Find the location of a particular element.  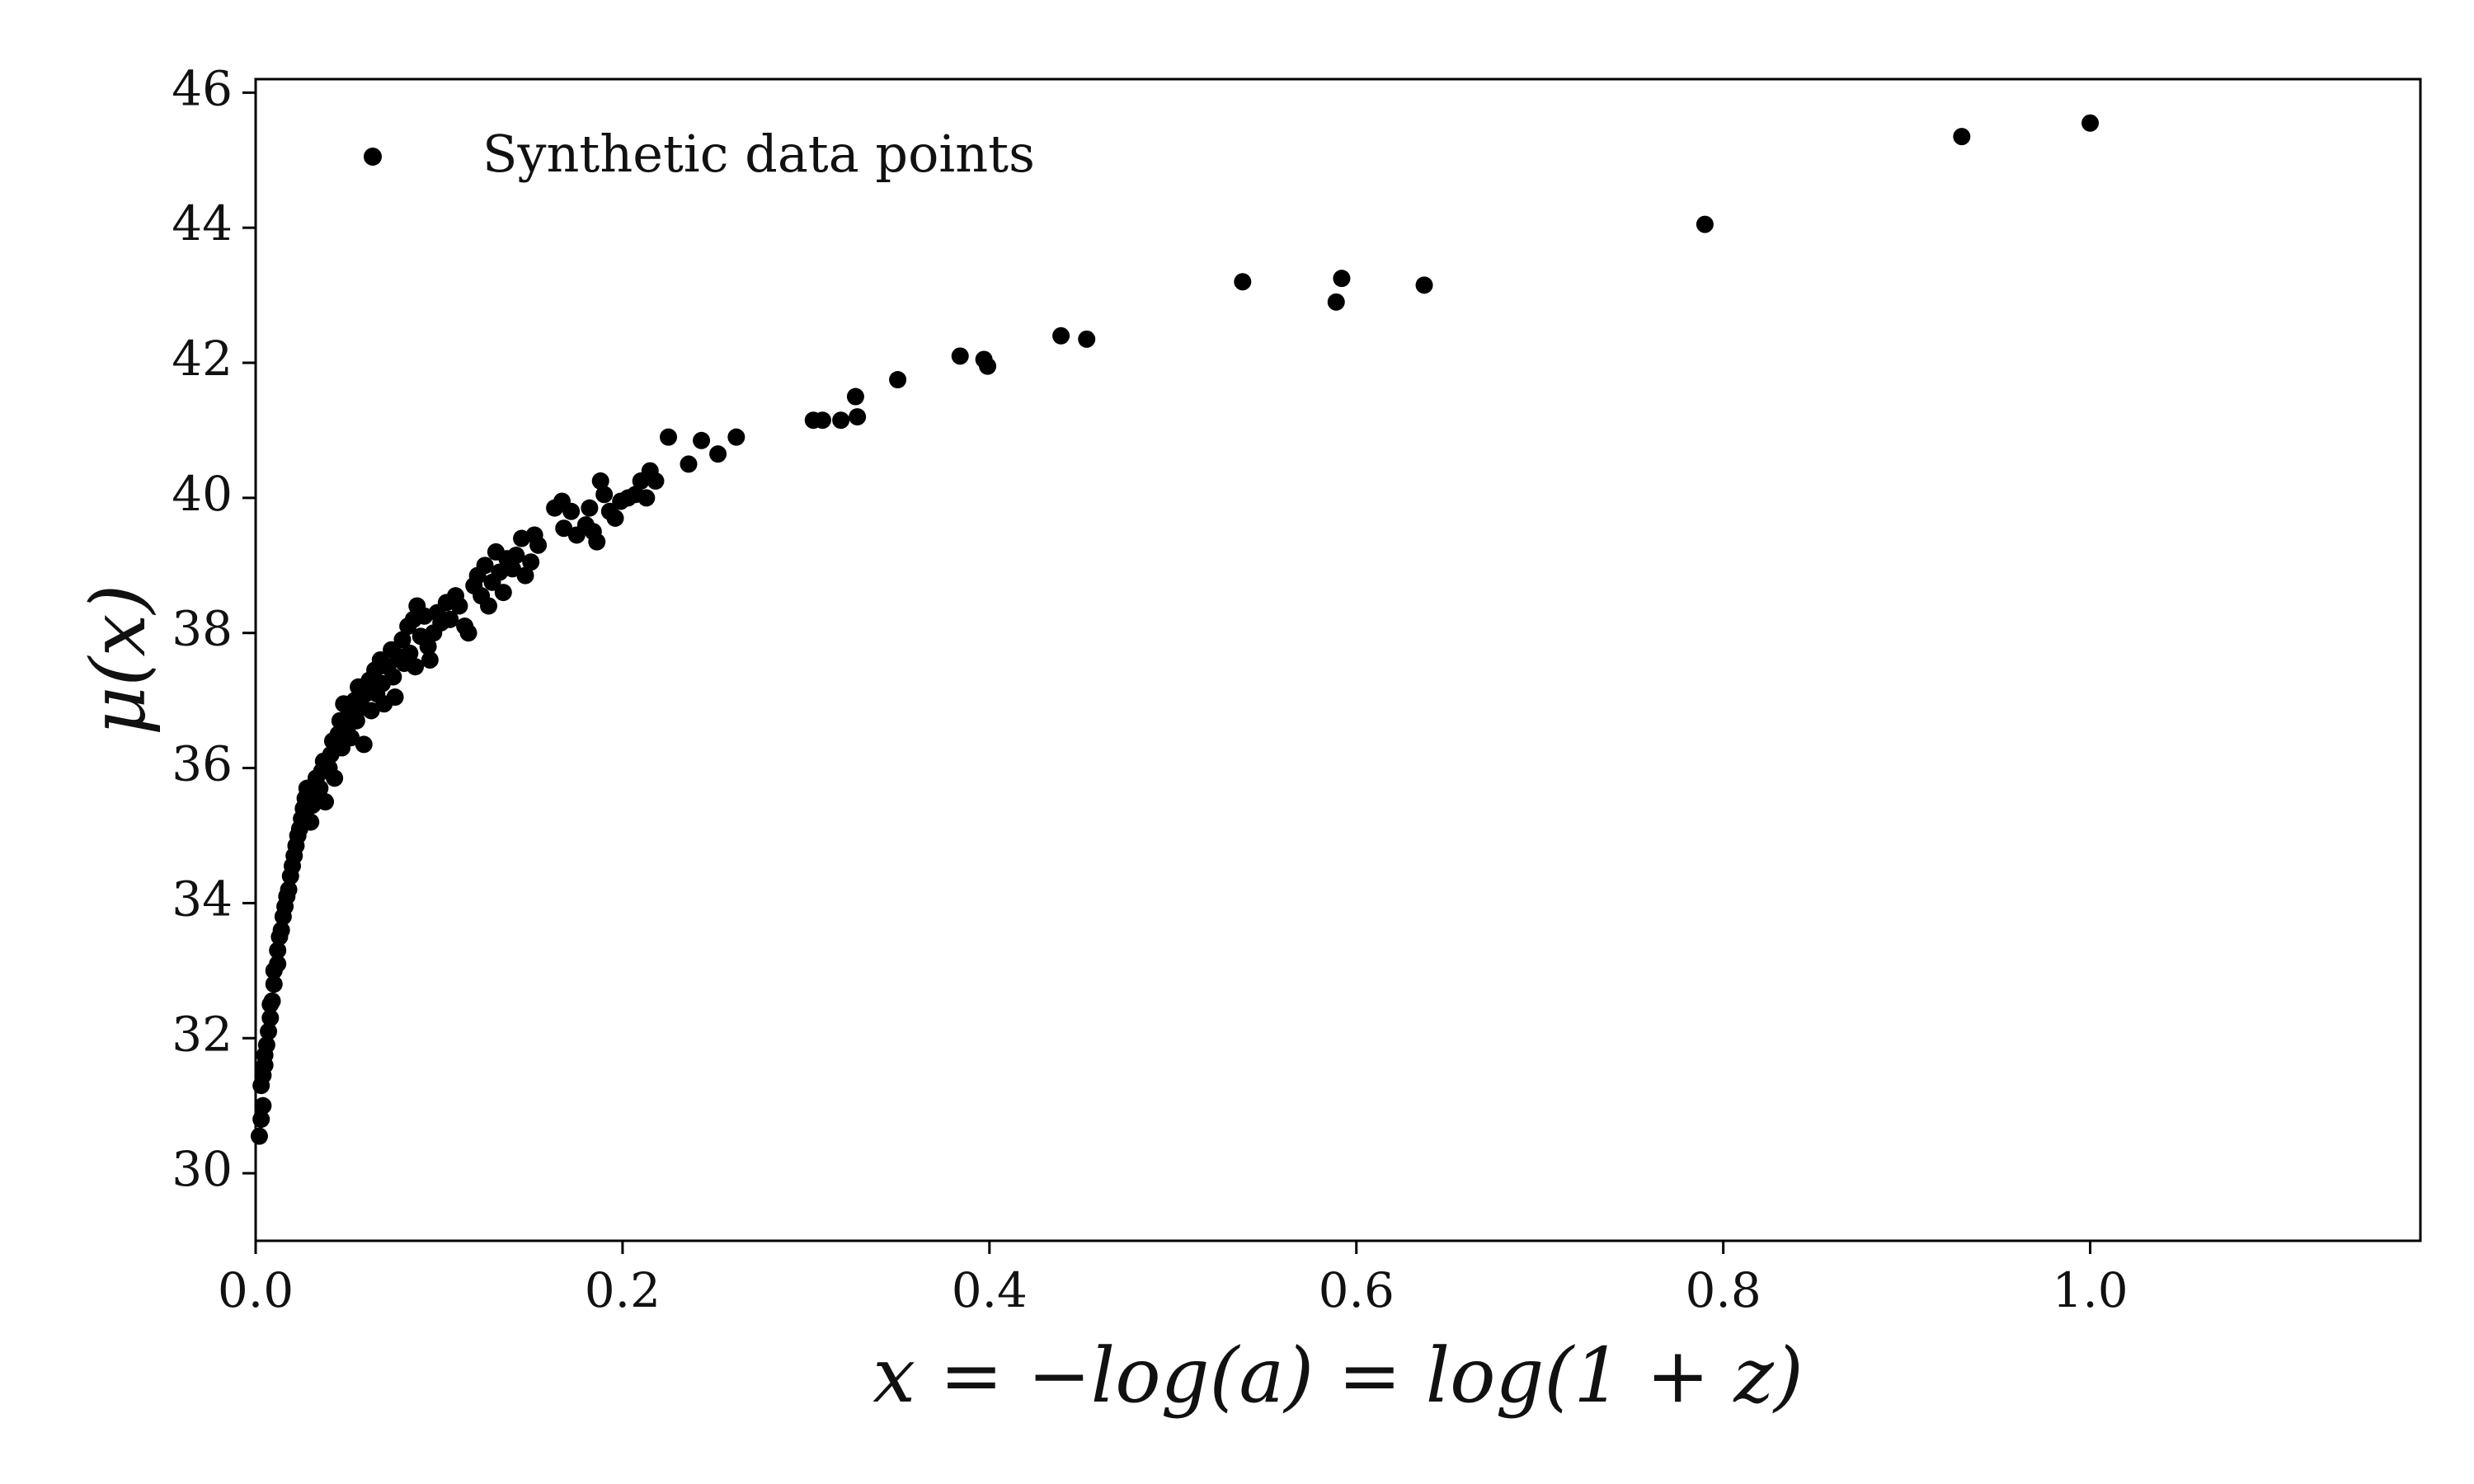

y-tick-label: 30 is located at coordinates (202, 1169).